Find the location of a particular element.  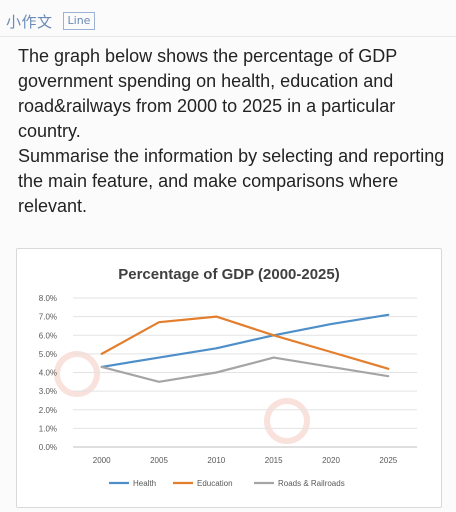

x-tick-label: 2005 is located at coordinates (159, 460).